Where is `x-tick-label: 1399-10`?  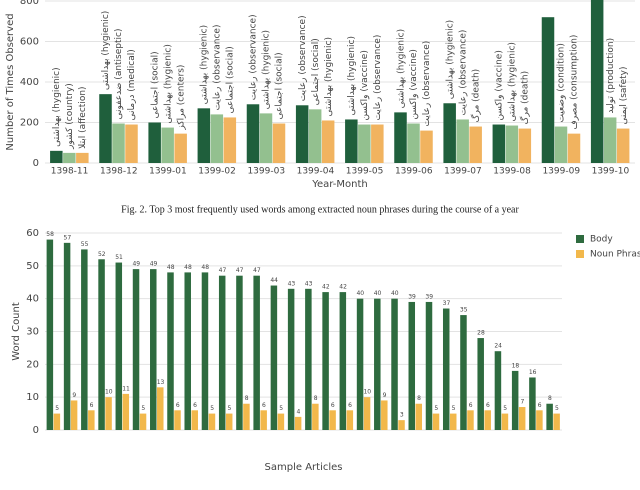
x-tick-label: 1399-10 is located at coordinates (611, 172).